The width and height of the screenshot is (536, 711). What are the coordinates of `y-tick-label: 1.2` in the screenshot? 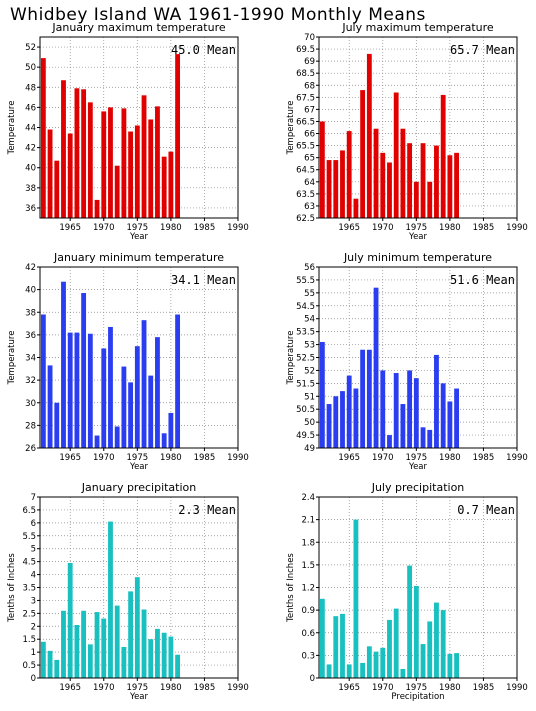 It's located at (308, 589).